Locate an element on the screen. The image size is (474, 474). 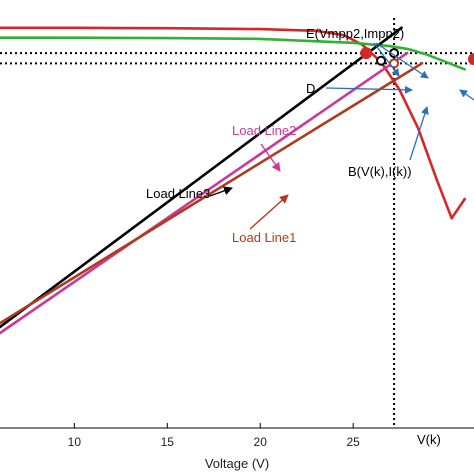
arrow-right is located at coordinates (466, 95).